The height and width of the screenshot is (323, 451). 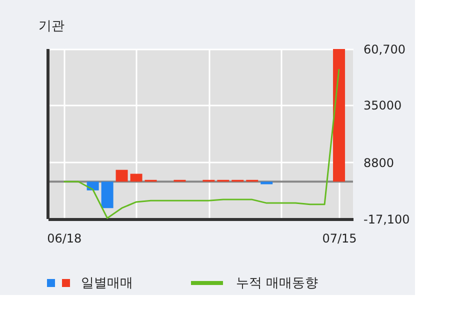 What do you see at coordinates (277, 283) in the screenshot?
I see `legend-label: 누적 매매동향` at bounding box center [277, 283].